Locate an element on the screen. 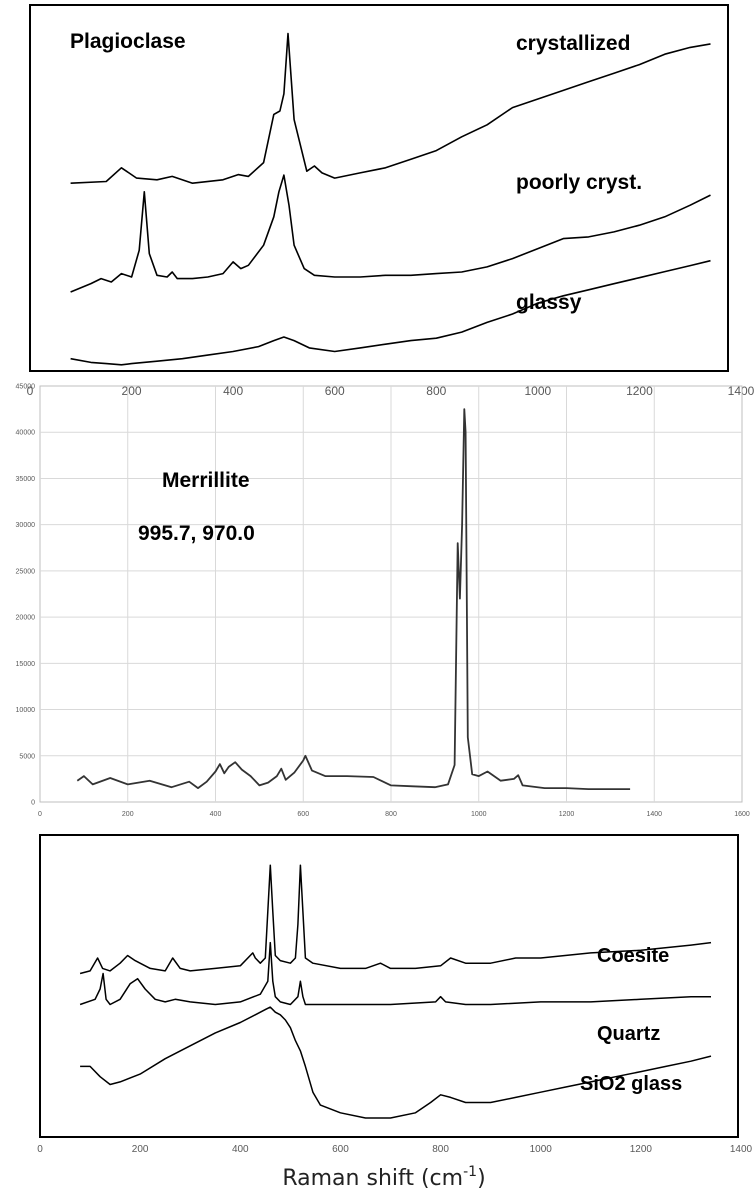 This screenshot has height=1196, width=756. merrillite-peaks-label: 995.7, 970.0 is located at coordinates (196, 533).